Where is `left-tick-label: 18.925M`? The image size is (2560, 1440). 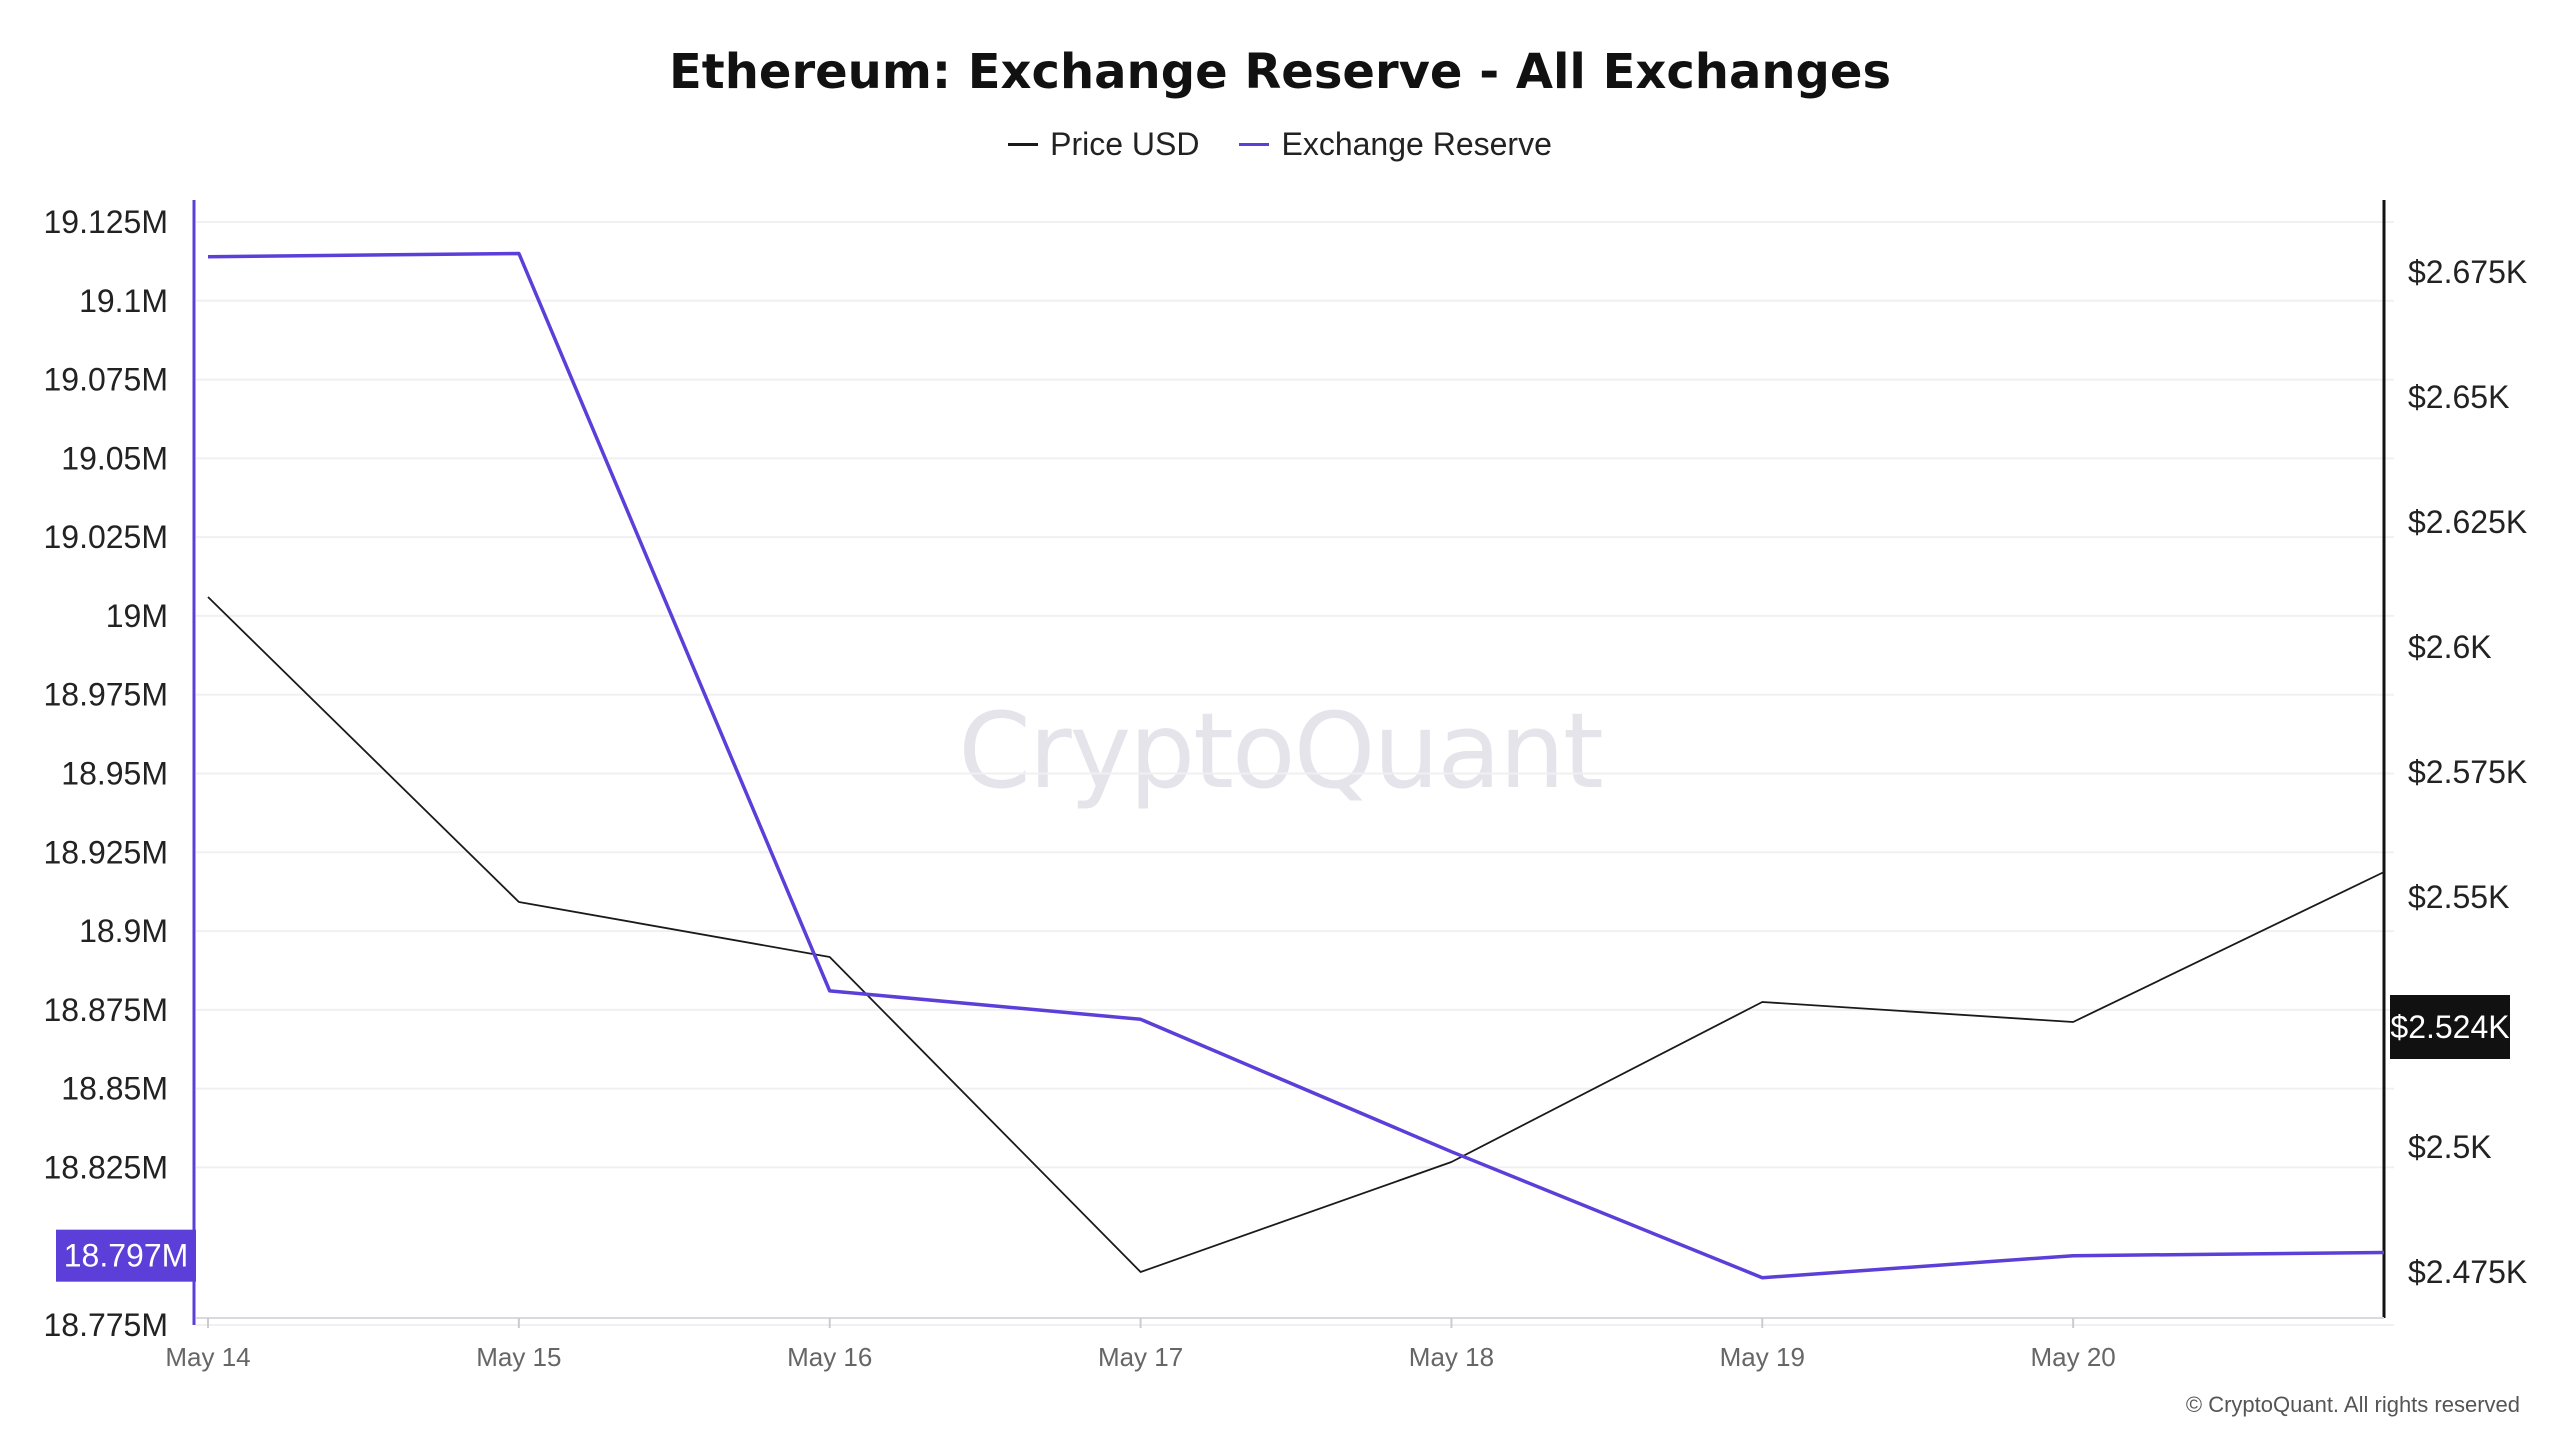 left-tick-label: 18.925M is located at coordinates (105, 852).